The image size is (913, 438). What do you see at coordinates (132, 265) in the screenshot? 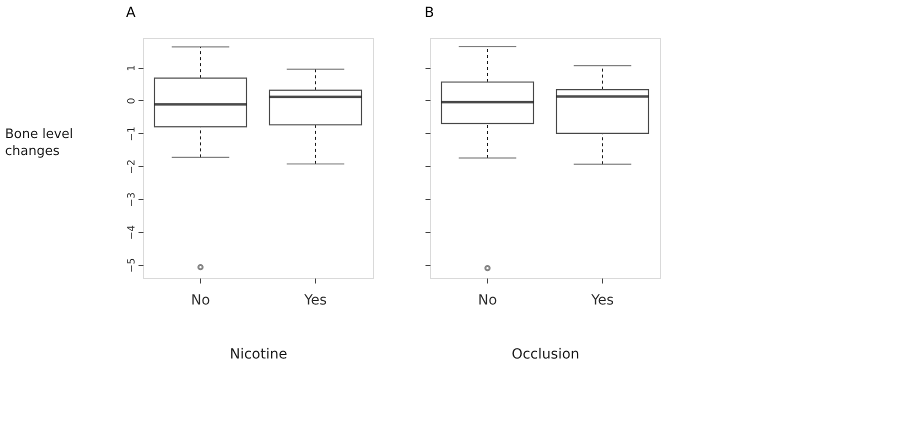
I see `y-tick-label: −5` at bounding box center [132, 265].